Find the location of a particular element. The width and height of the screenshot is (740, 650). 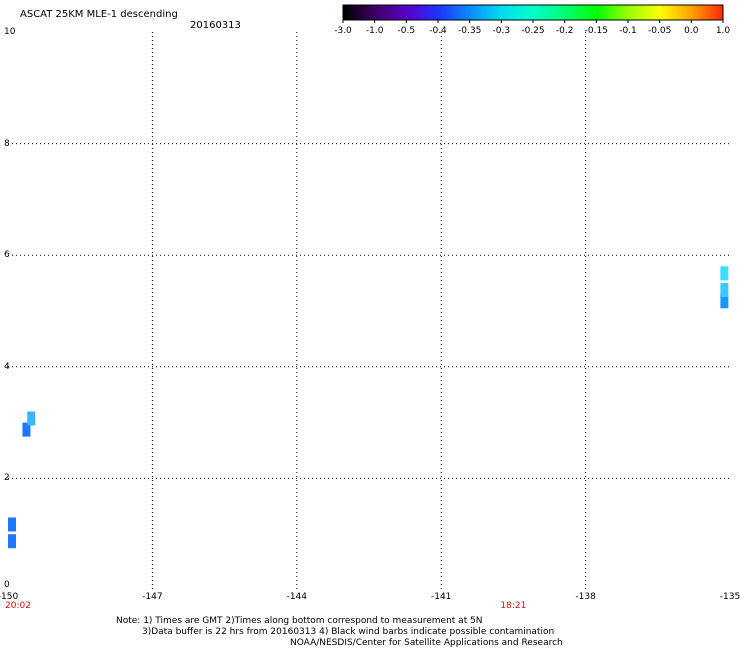

y-tick-label: 10 is located at coordinates (10, 32).